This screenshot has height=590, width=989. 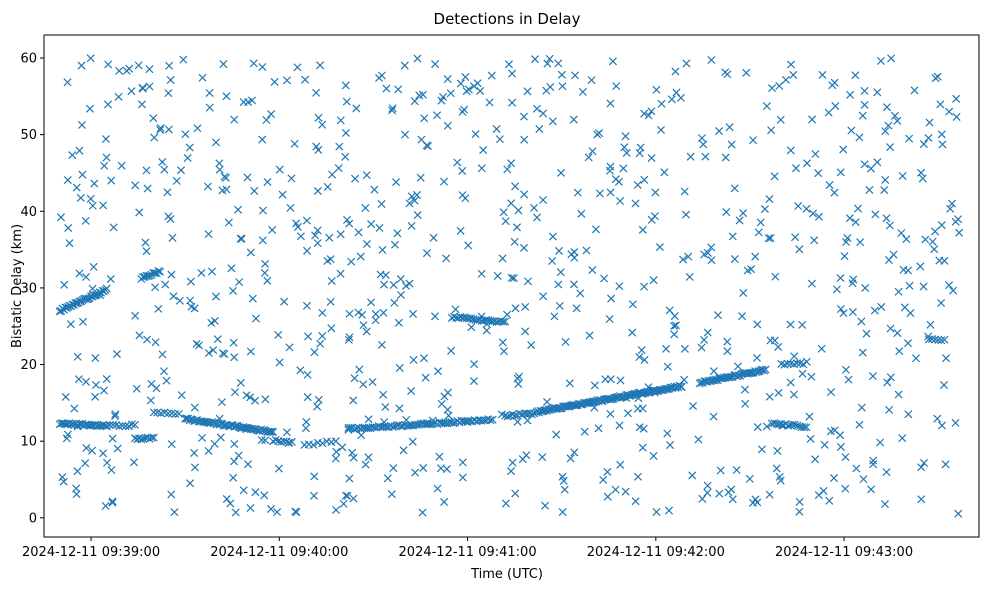 I want to click on y-tick-label: 20, so click(x=28, y=365).